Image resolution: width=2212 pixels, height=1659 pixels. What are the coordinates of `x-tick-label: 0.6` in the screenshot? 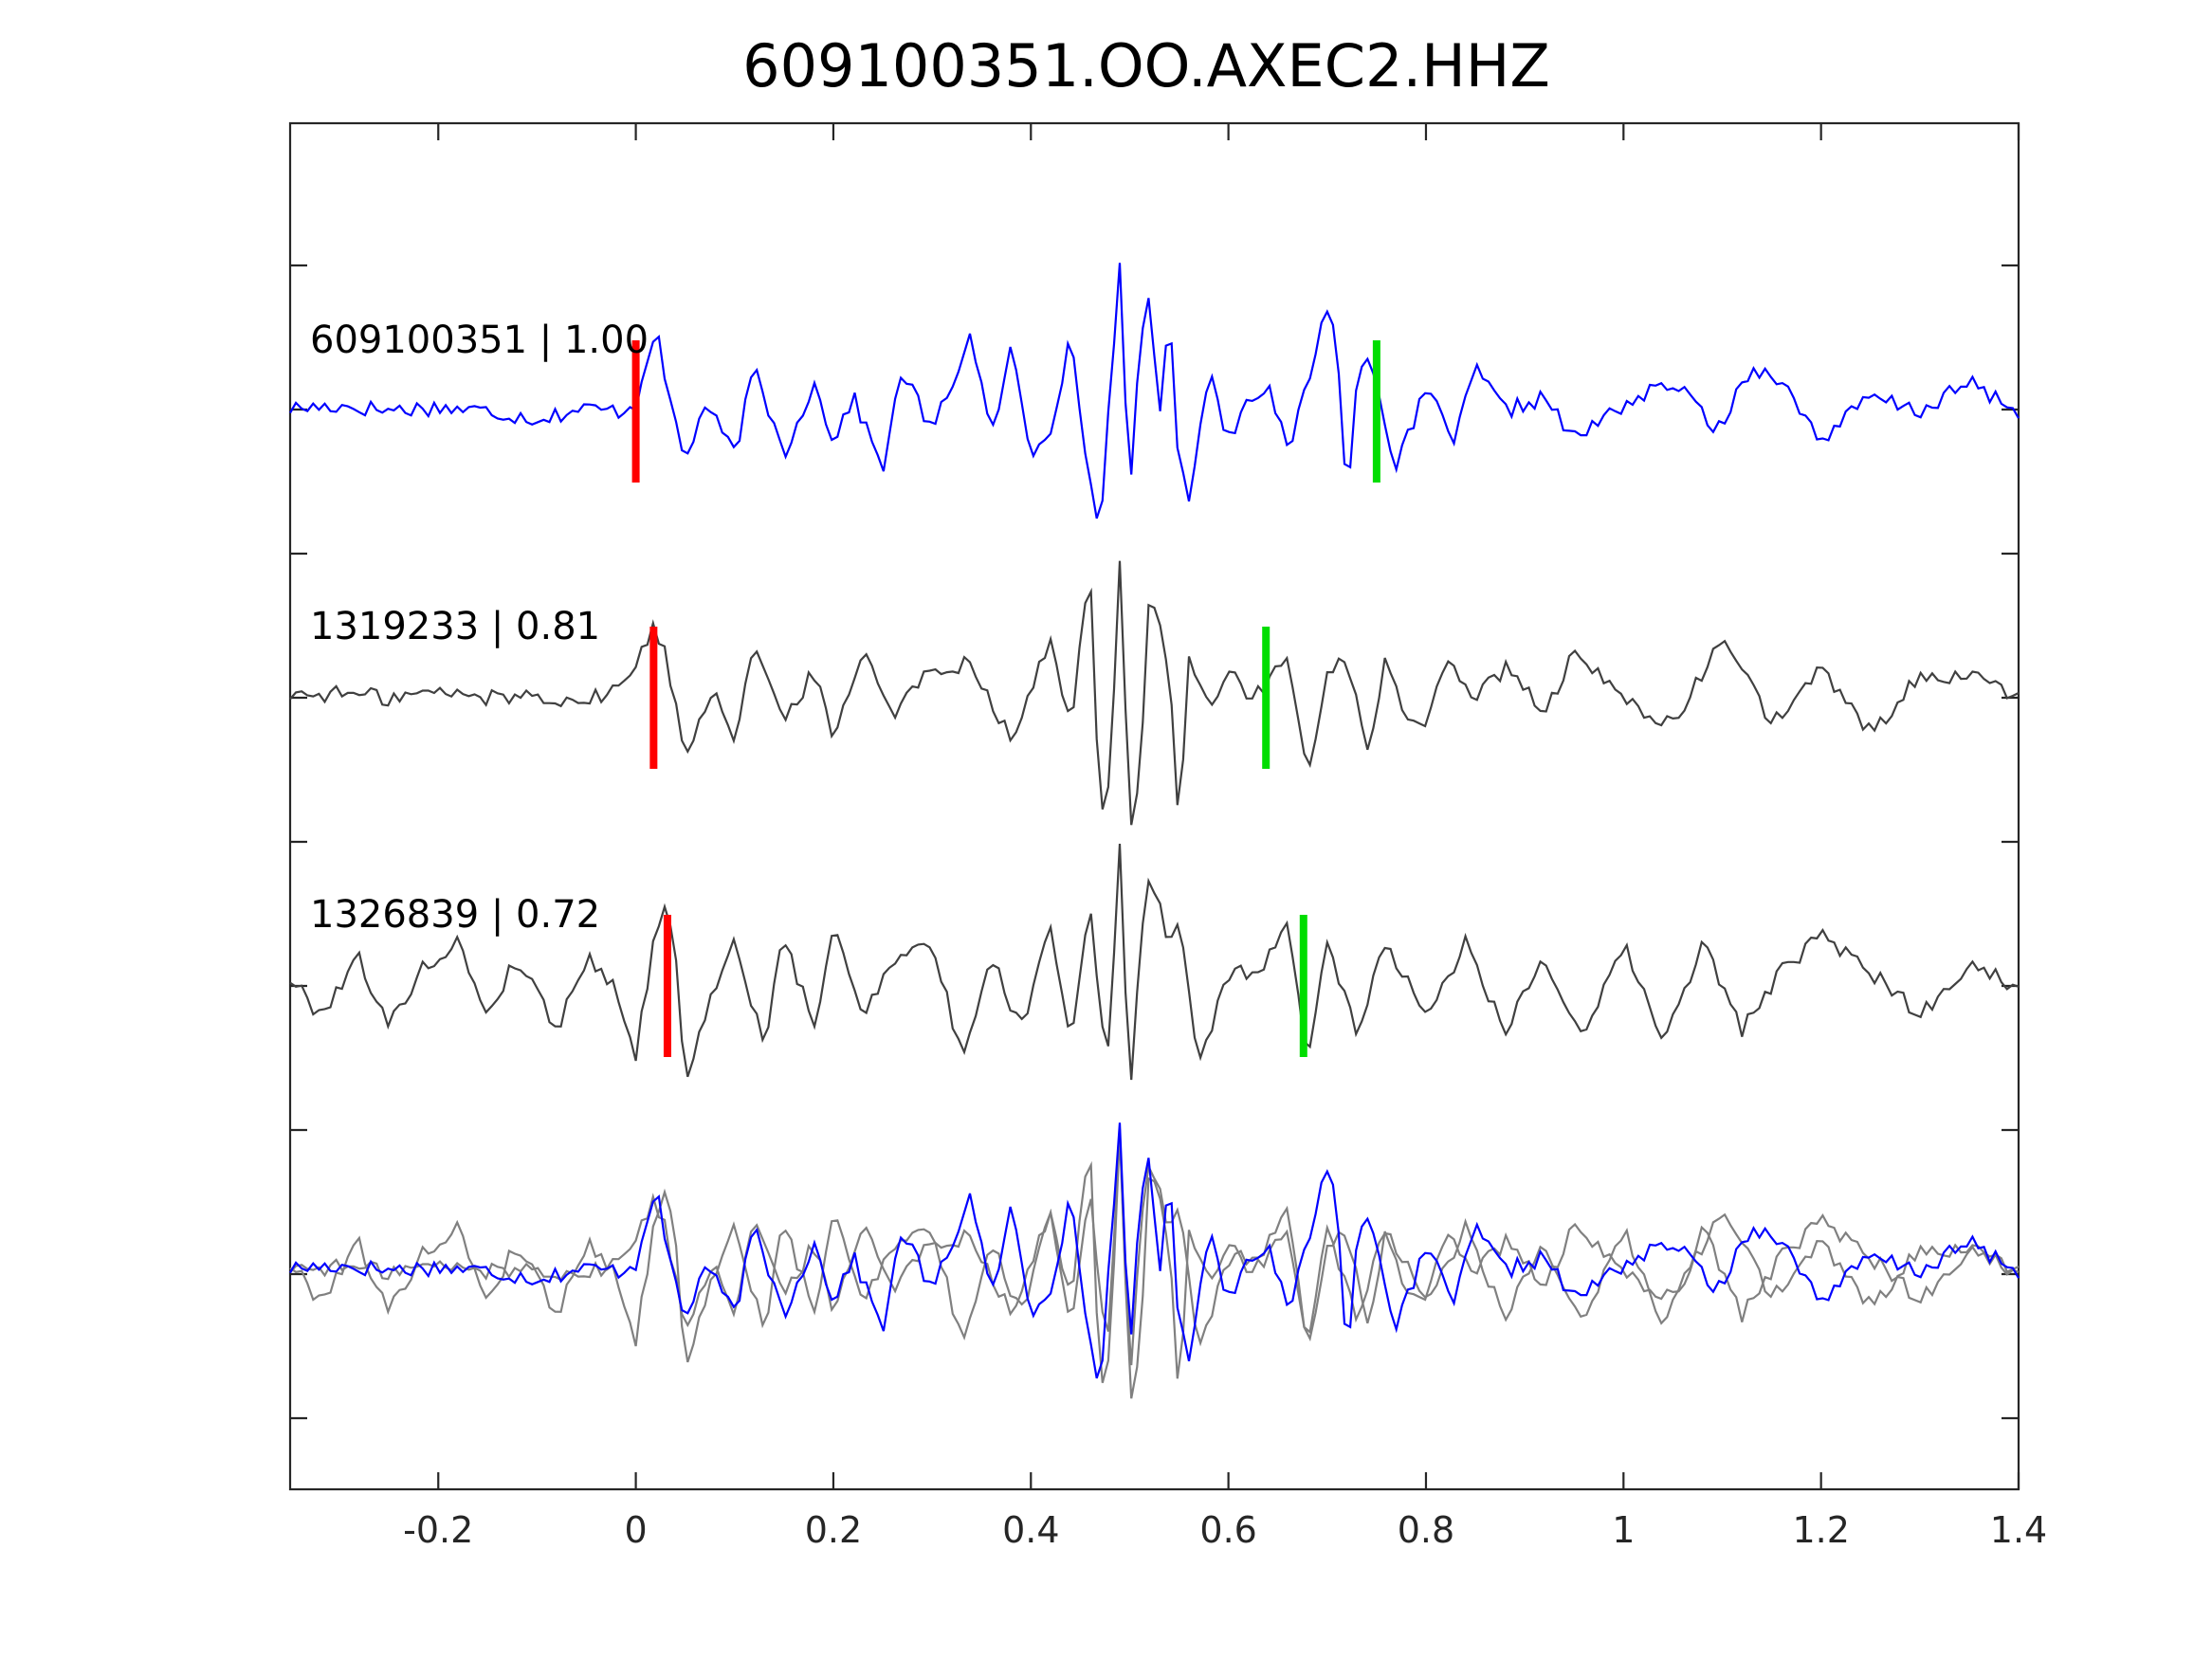 It's located at (1227, 1530).